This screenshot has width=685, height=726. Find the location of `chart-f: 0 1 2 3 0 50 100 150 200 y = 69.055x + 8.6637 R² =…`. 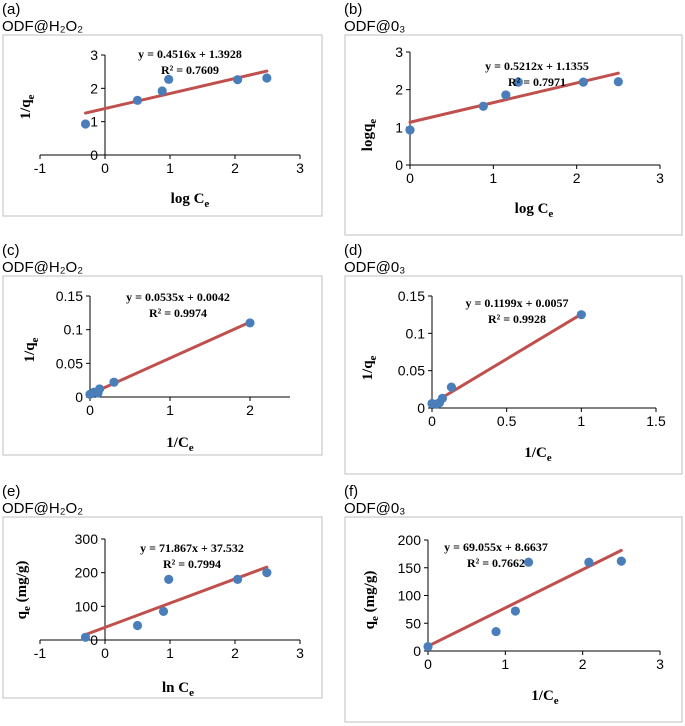

chart-f: 0 1 2 3 0 50 100 150 200 y = 69.055x + 8.6637 R² =… is located at coordinates (513, 619).